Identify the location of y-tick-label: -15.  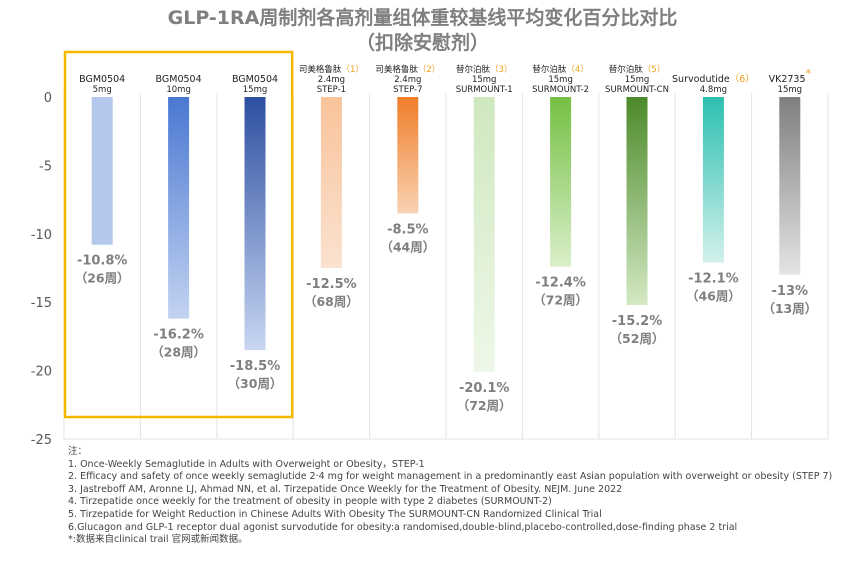
(41, 303).